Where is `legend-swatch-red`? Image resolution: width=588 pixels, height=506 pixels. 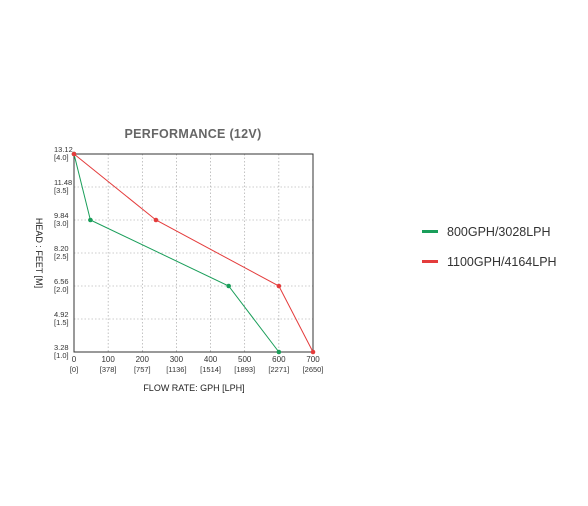
legend-swatch-red is located at coordinates (430, 261).